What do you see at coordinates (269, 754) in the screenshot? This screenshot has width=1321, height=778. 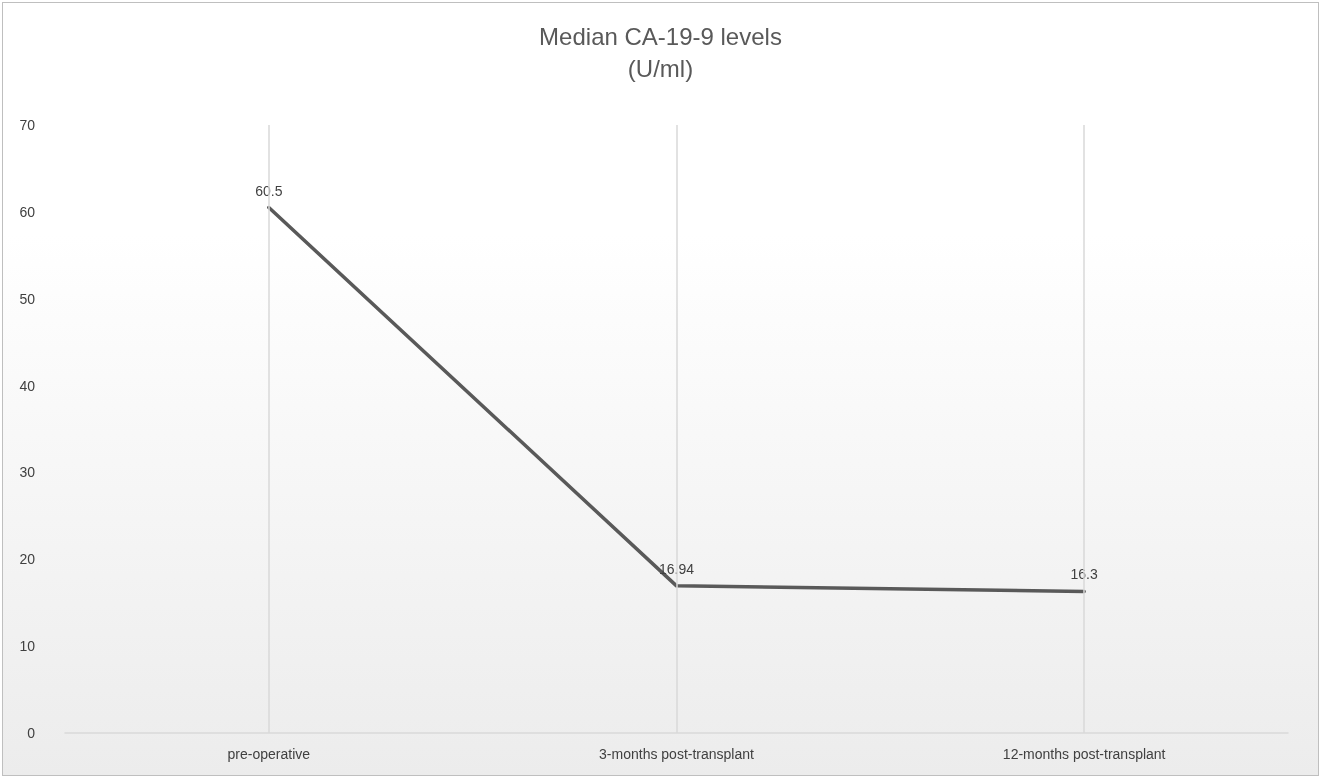 I see `x-tick-label: pre-operative` at bounding box center [269, 754].